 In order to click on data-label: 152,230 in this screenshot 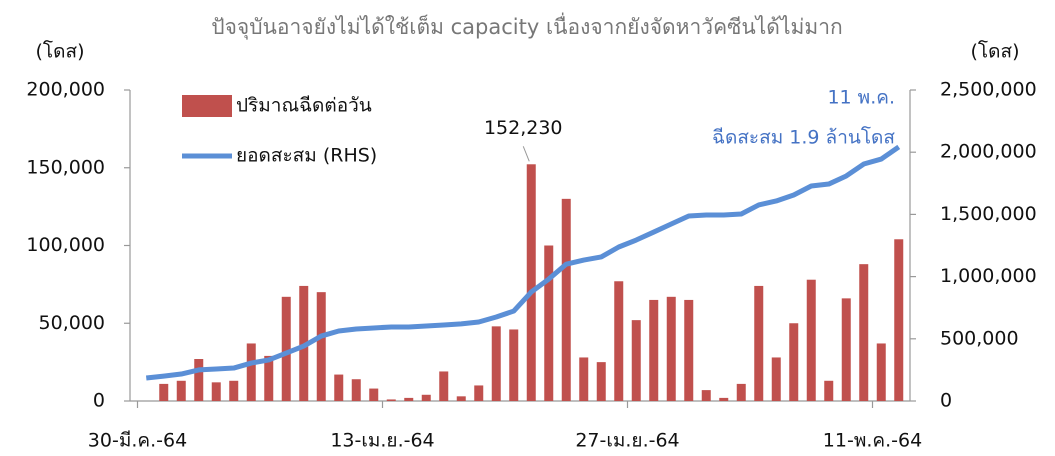, I will do `click(523, 128)`.